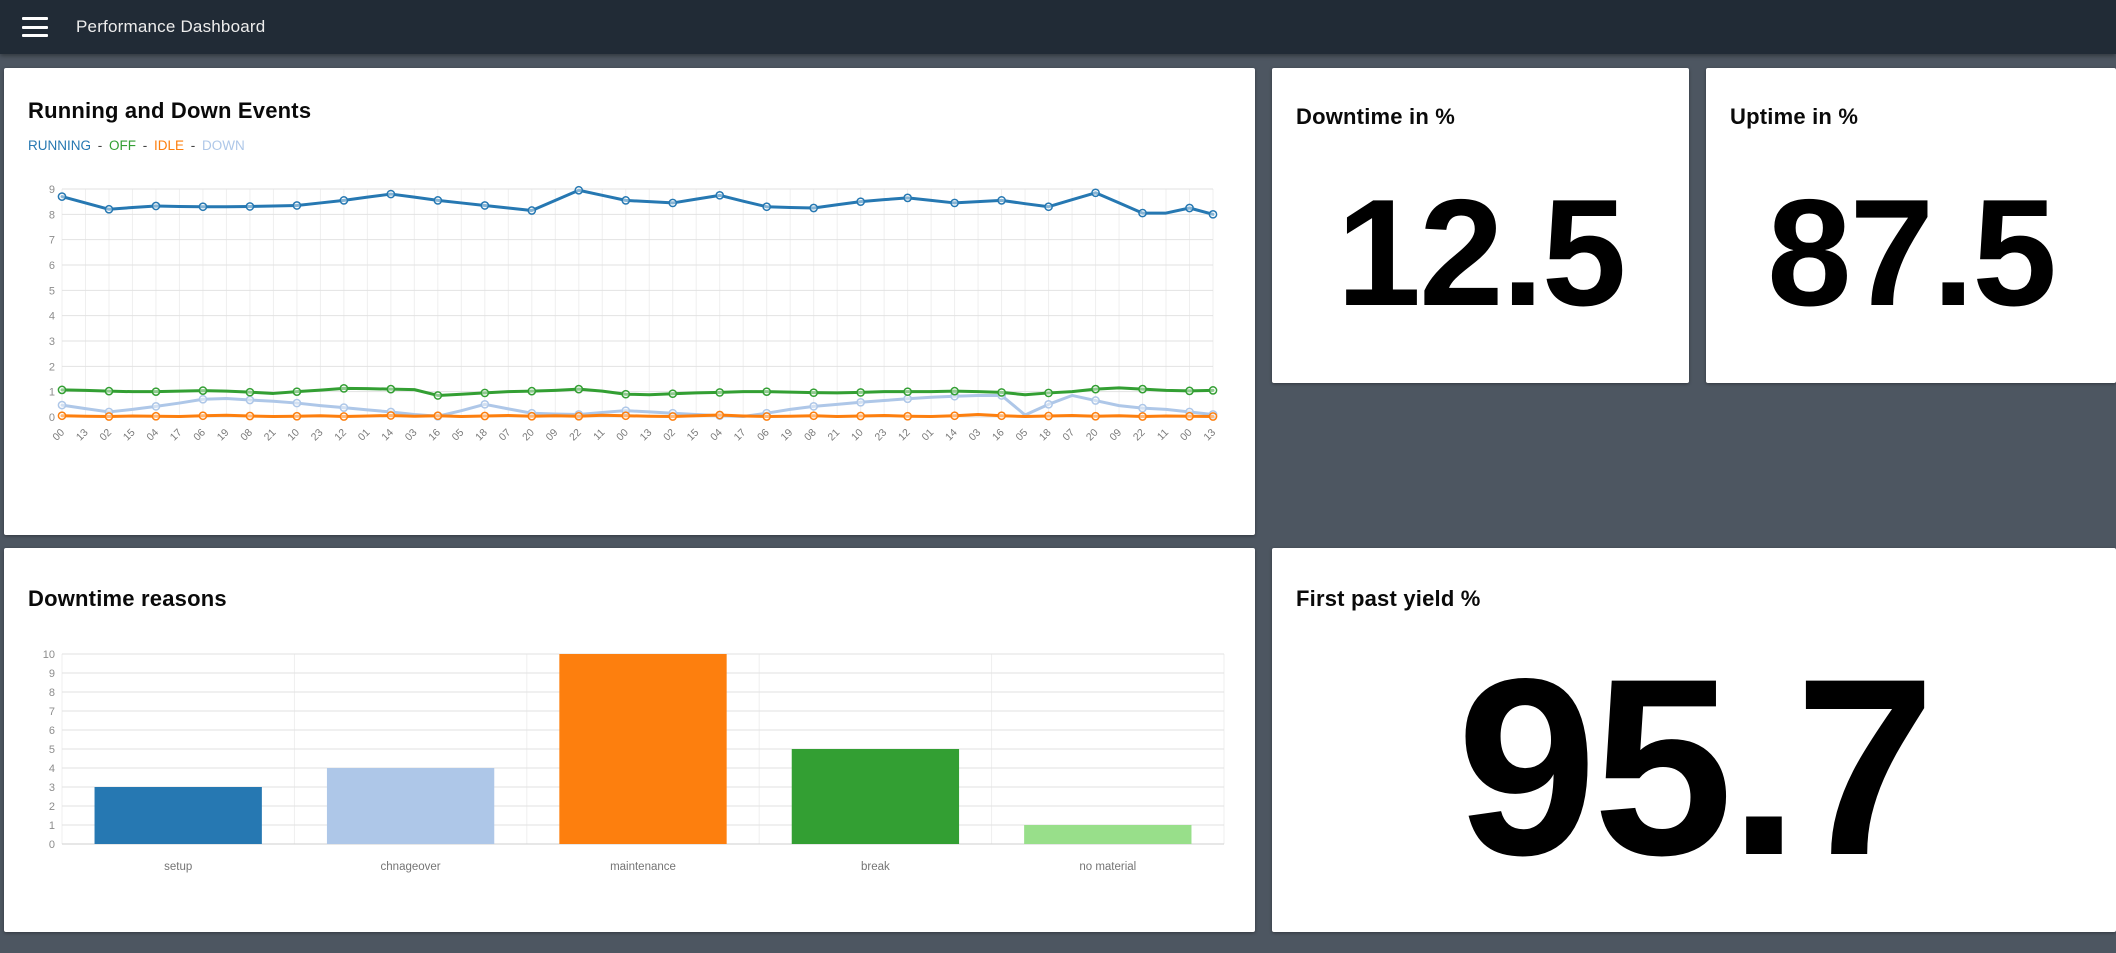 Image resolution: width=2116 pixels, height=953 pixels. What do you see at coordinates (643, 749) in the screenshot?
I see `bar-maintenance` at bounding box center [643, 749].